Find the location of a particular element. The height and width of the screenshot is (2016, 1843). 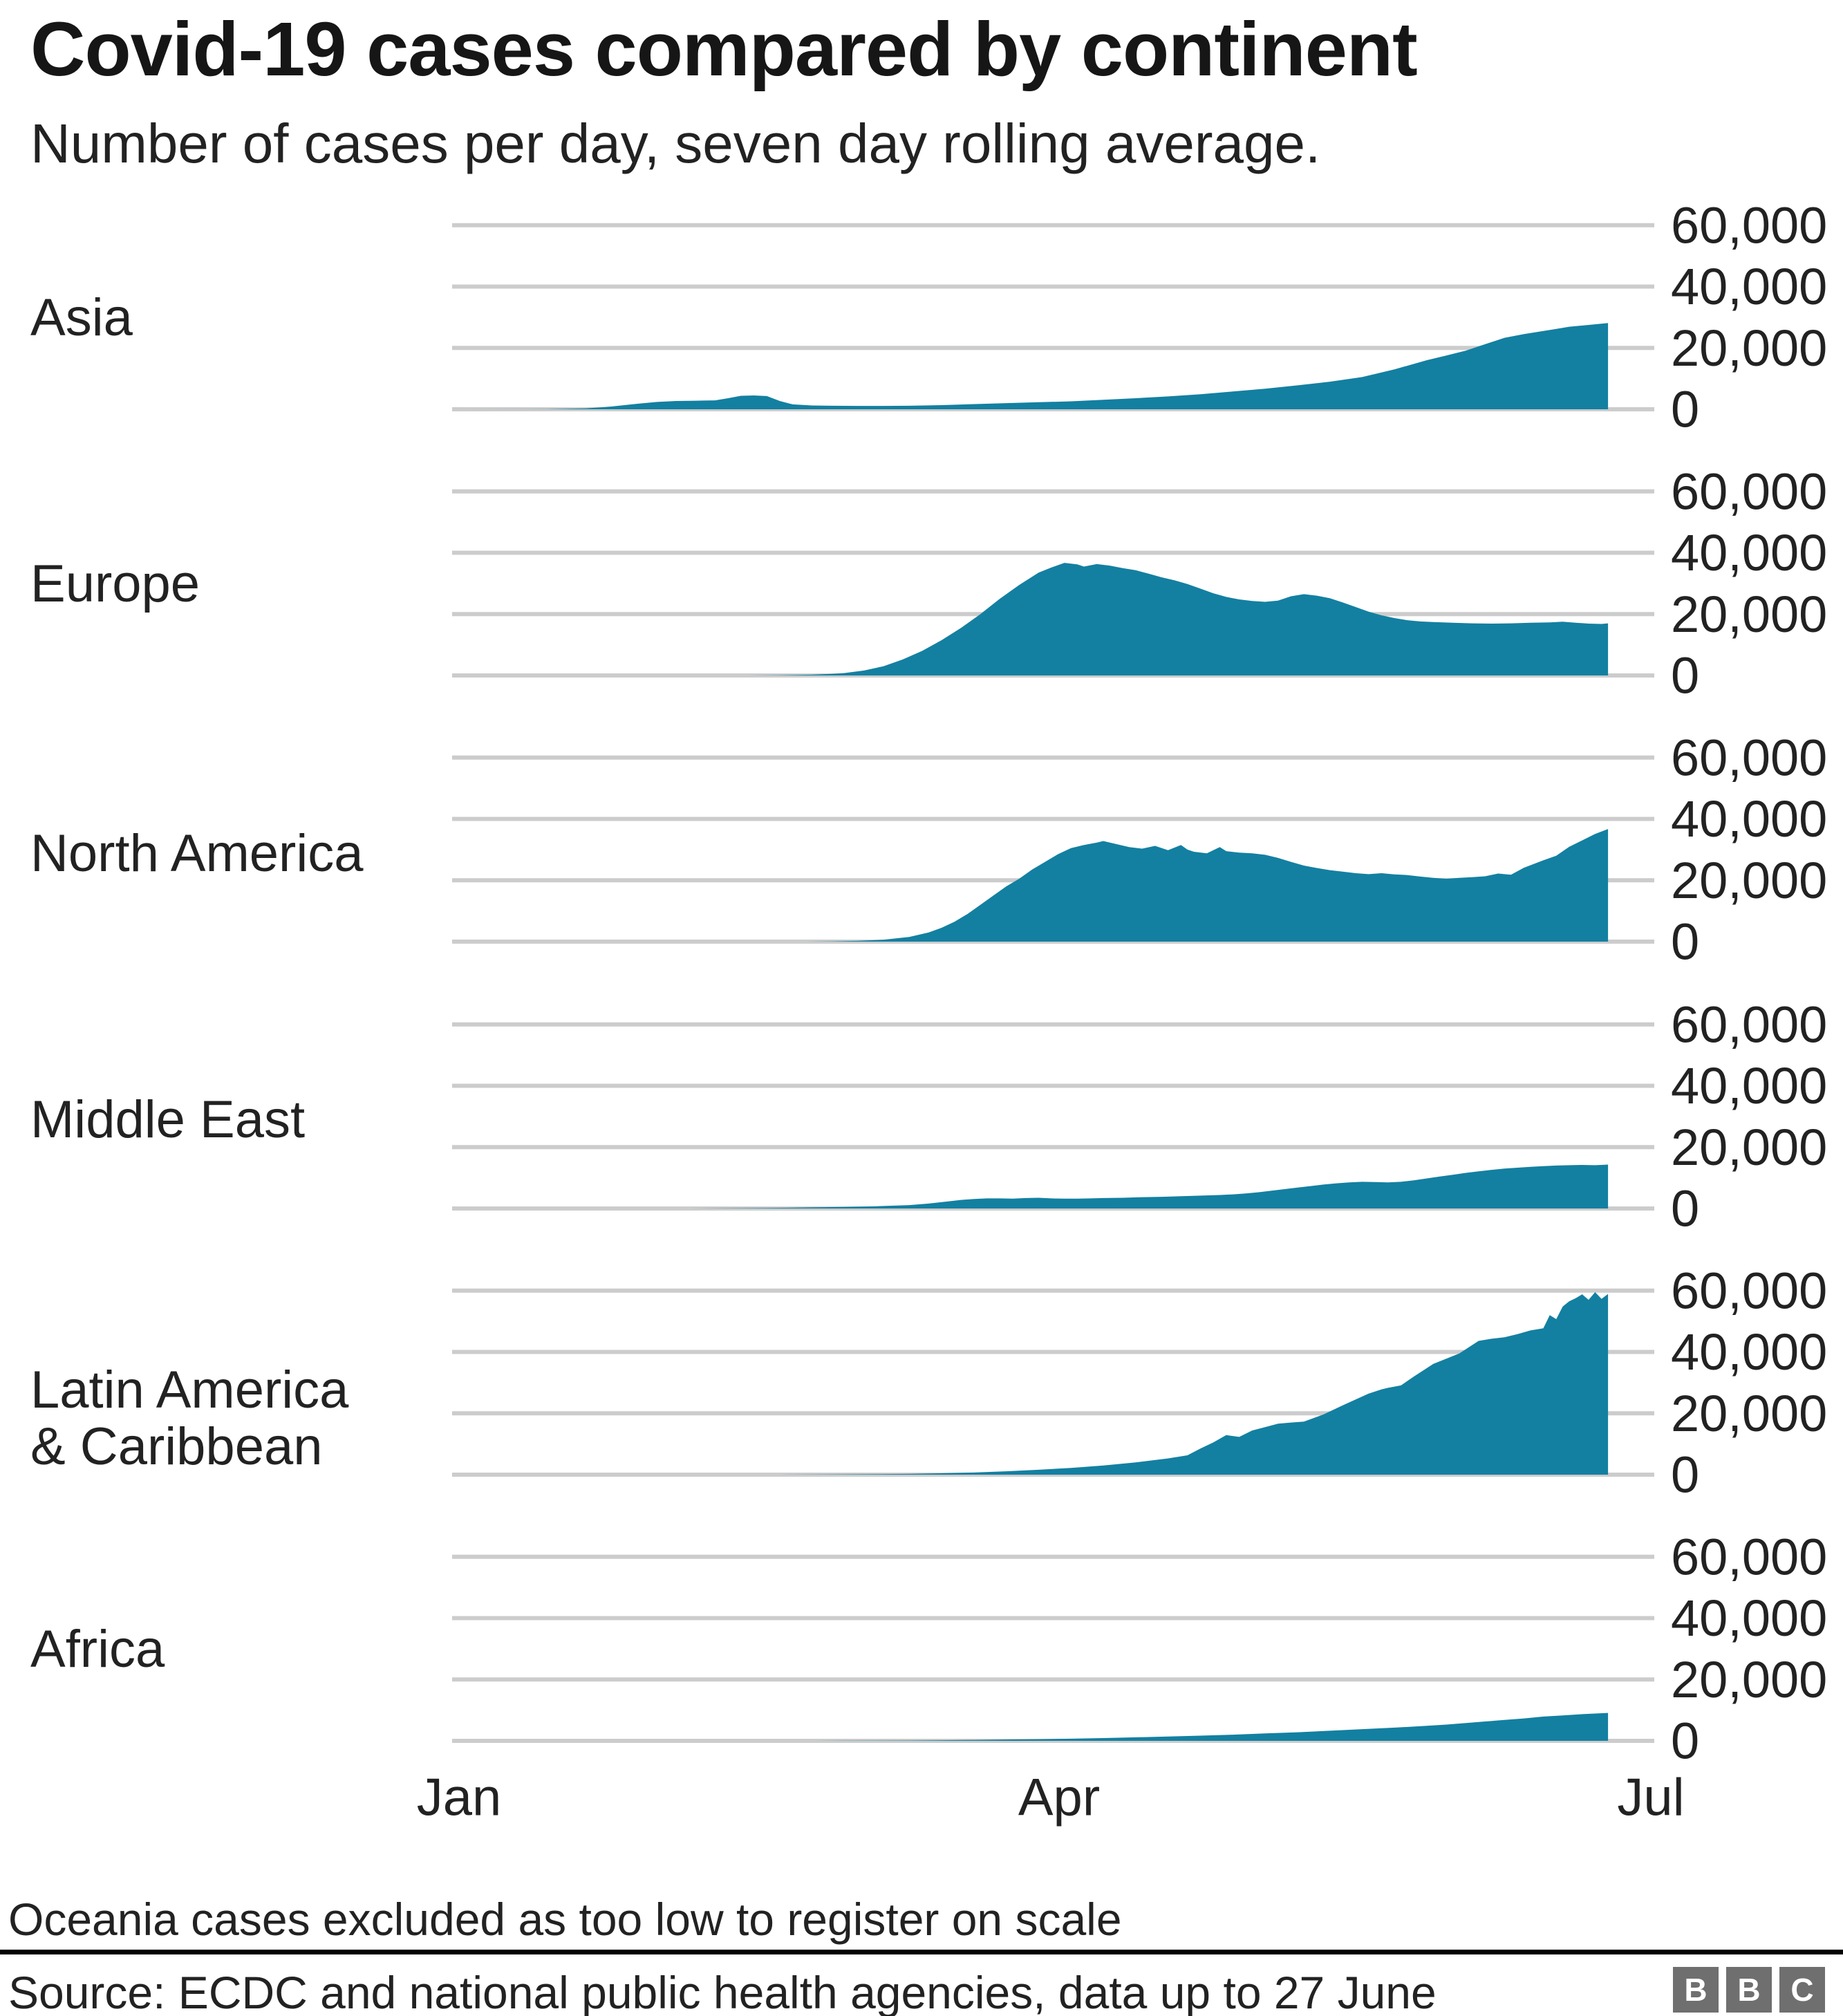

x-axis-tick-jul: Jul is located at coordinates (1651, 1797).